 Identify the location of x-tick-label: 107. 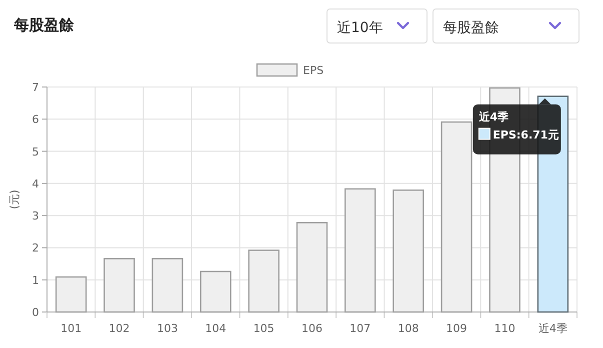
(360, 328).